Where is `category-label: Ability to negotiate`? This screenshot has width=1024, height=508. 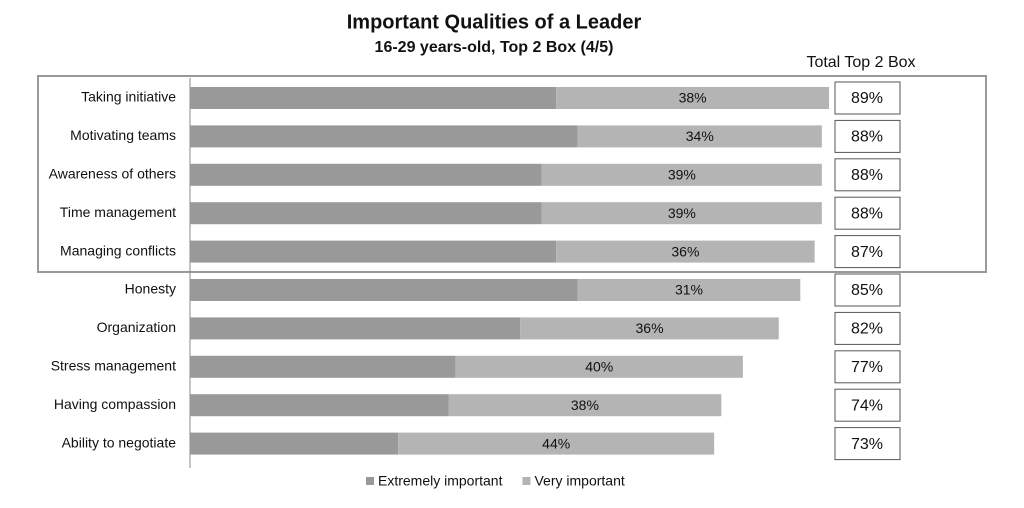
category-label: Ability to negotiate is located at coordinates (119, 442).